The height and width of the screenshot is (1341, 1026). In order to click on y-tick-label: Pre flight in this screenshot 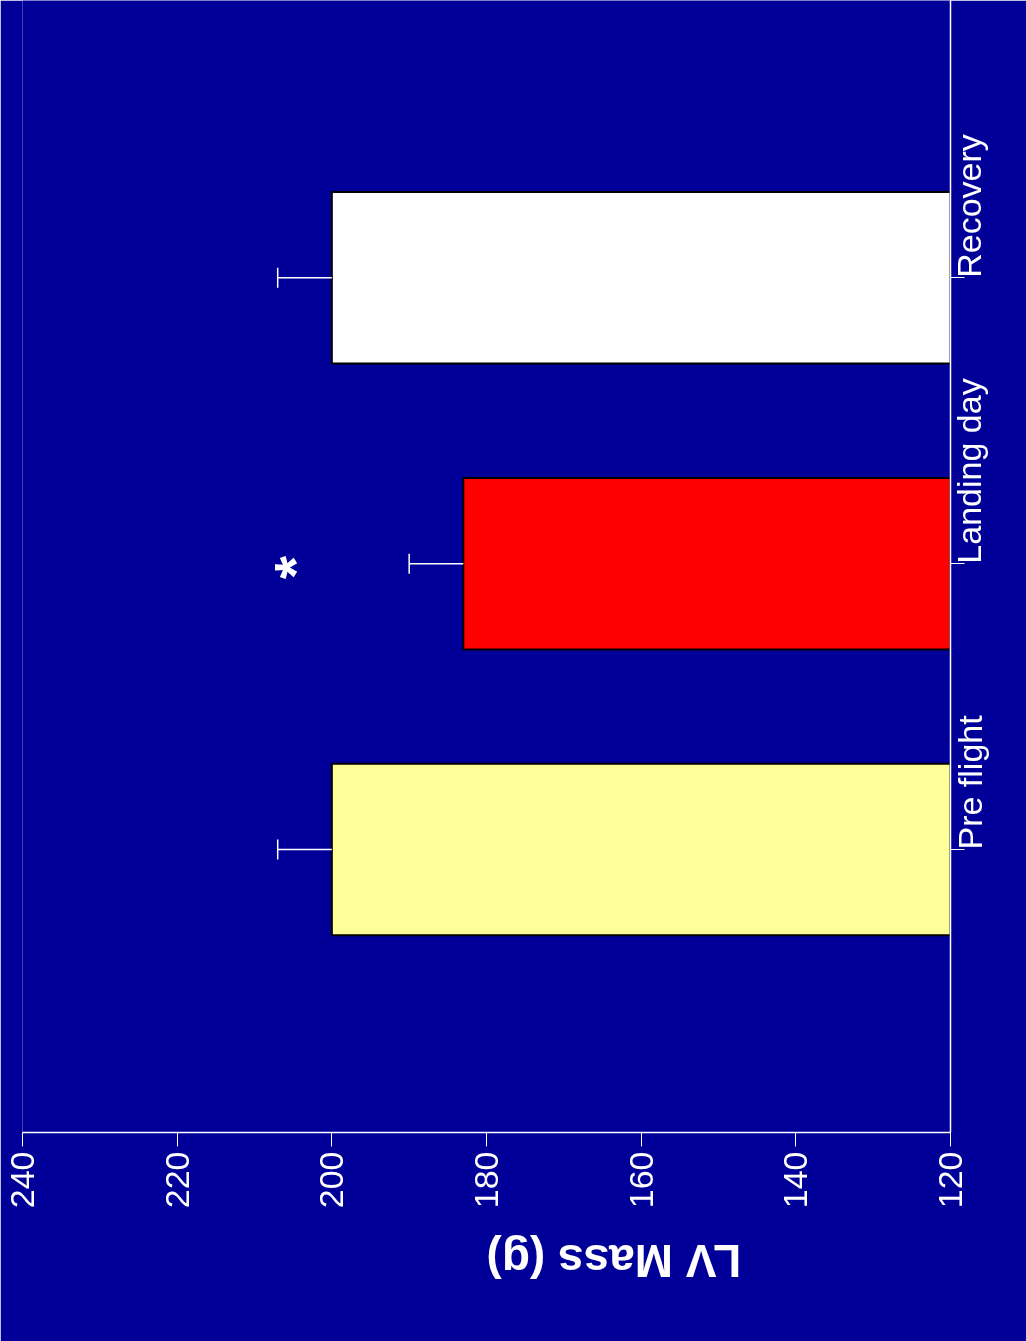, I will do `click(969, 782)`.